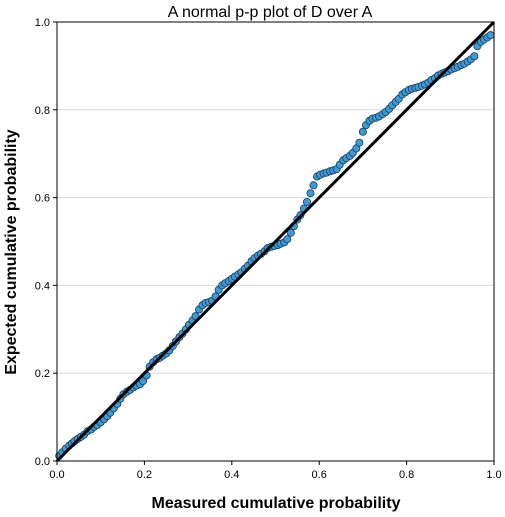 This screenshot has height=517, width=505. What do you see at coordinates (270, 12) in the screenshot?
I see `chart-title: A normal p-p plot of D over A` at bounding box center [270, 12].